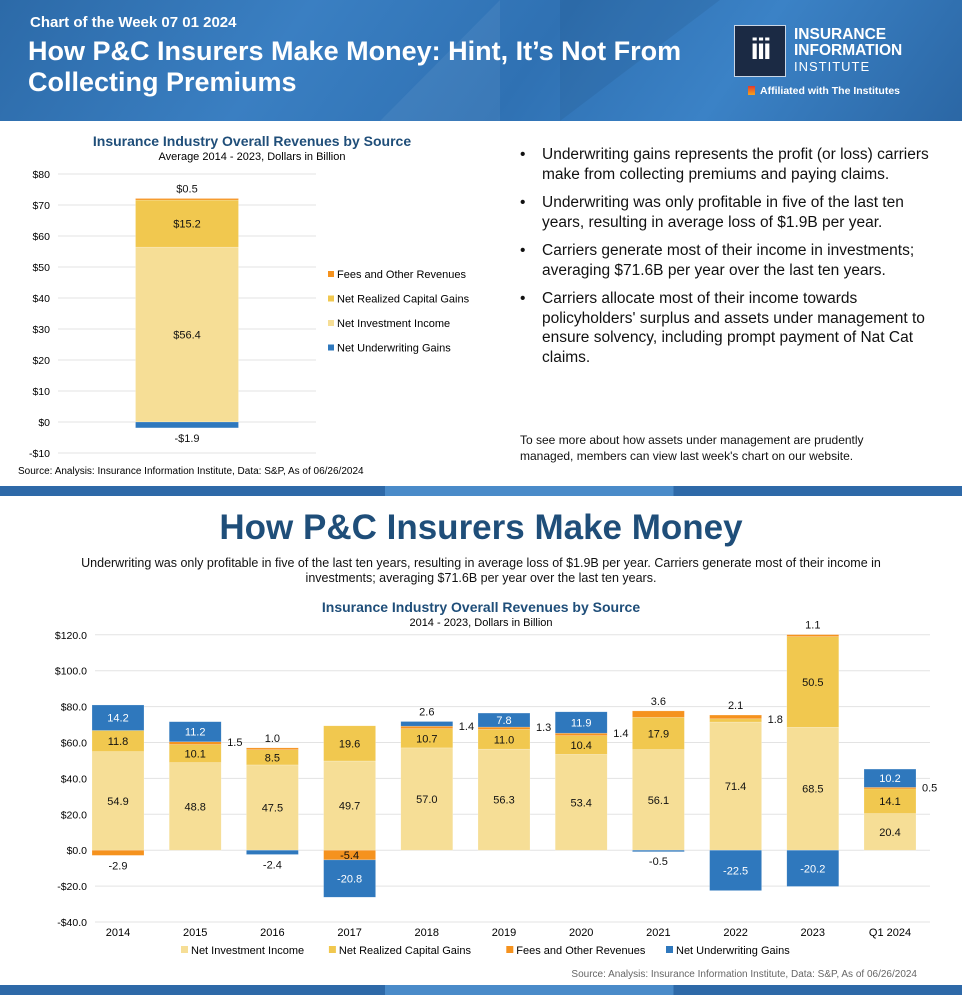  I want to click on y-tick-label: $80, so click(41, 175).